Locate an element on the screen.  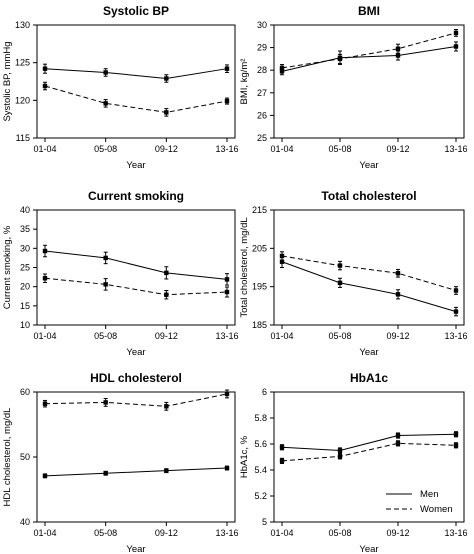
y-tick-label: 125 is located at coordinates (22, 63).